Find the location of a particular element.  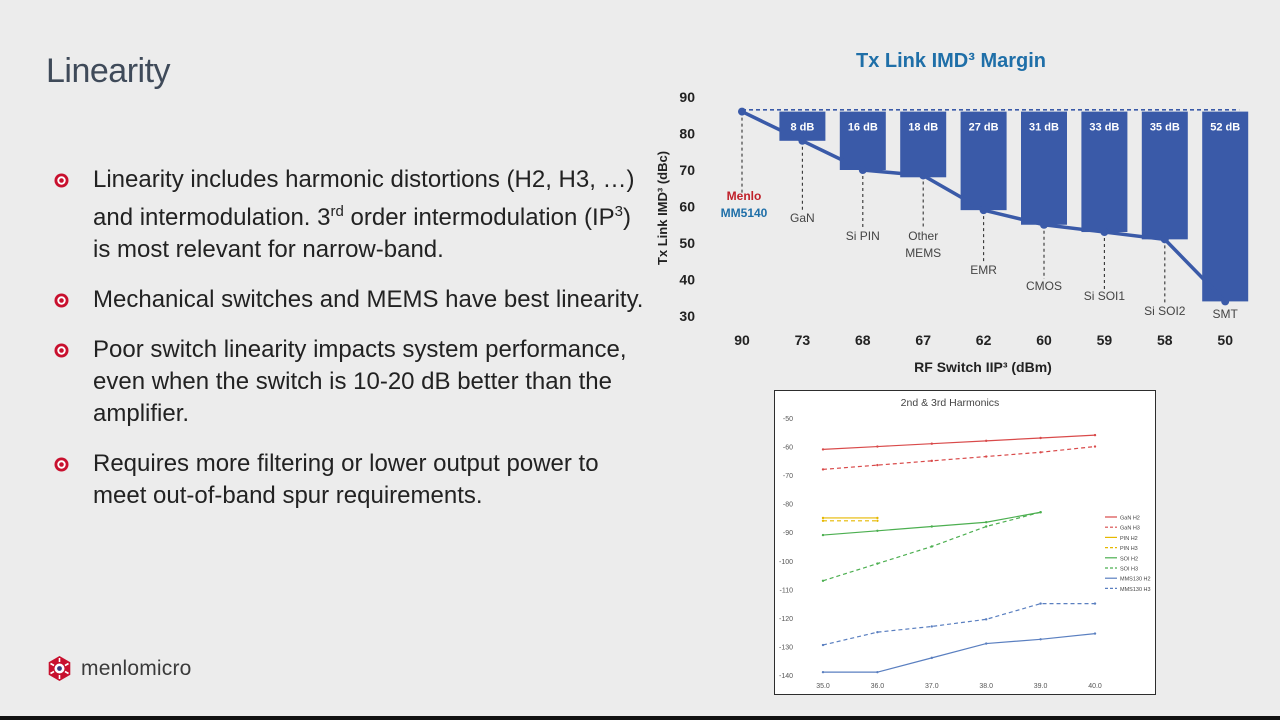

chart1-margin-label-5: 31 dB is located at coordinates (1044, 128).